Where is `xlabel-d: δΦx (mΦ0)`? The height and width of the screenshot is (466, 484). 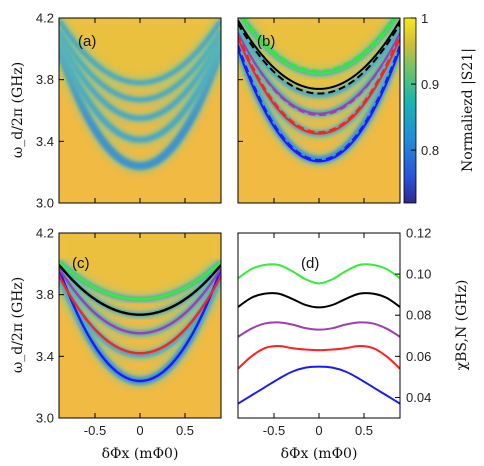
xlabel-d: δΦx (mΦ0) is located at coordinates (319, 454).